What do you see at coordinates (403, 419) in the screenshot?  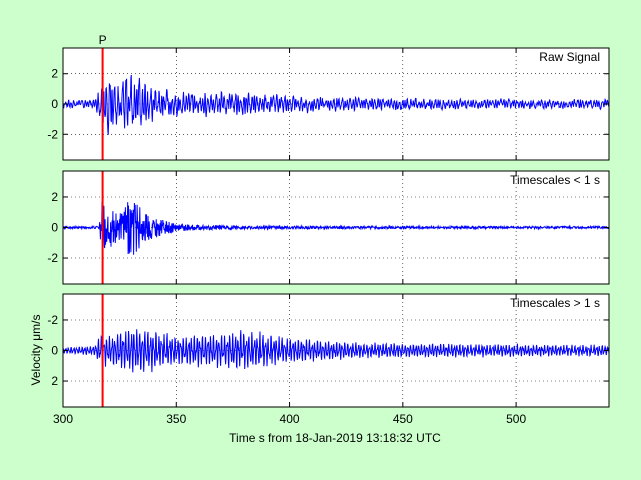 I see `x-tick-label: 450` at bounding box center [403, 419].